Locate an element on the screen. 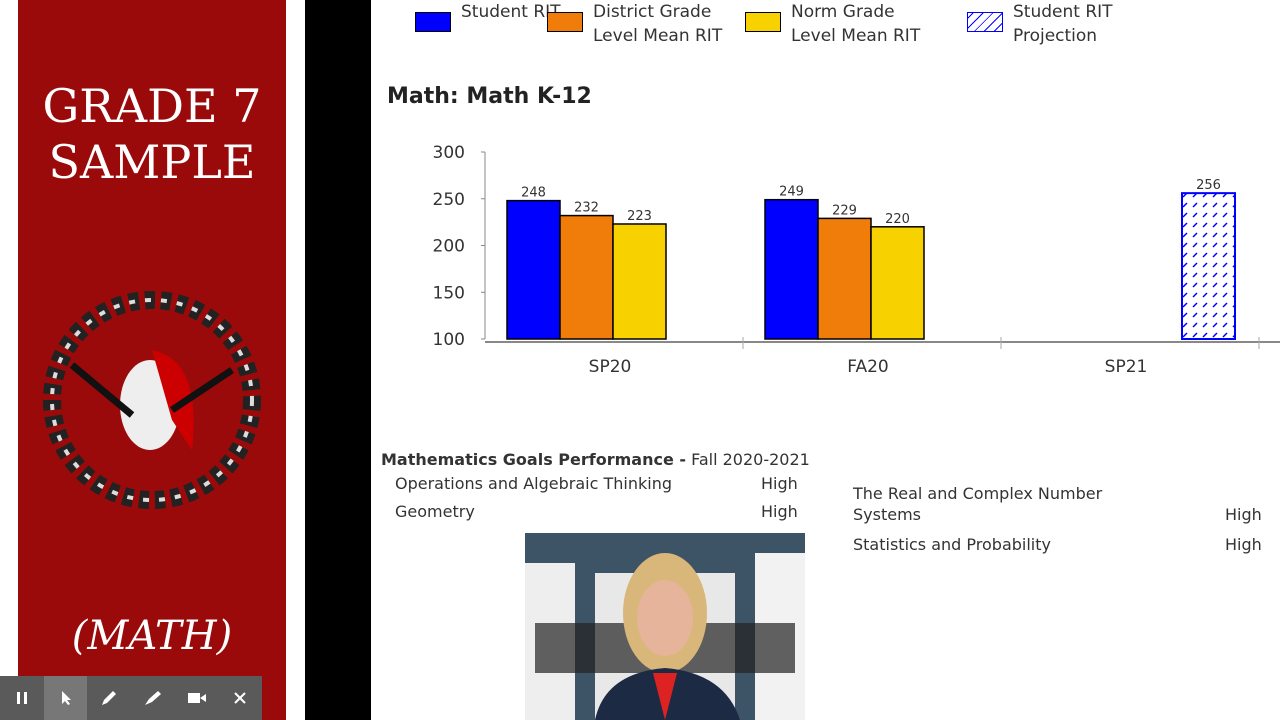  value-label: 256 is located at coordinates (1208, 185).